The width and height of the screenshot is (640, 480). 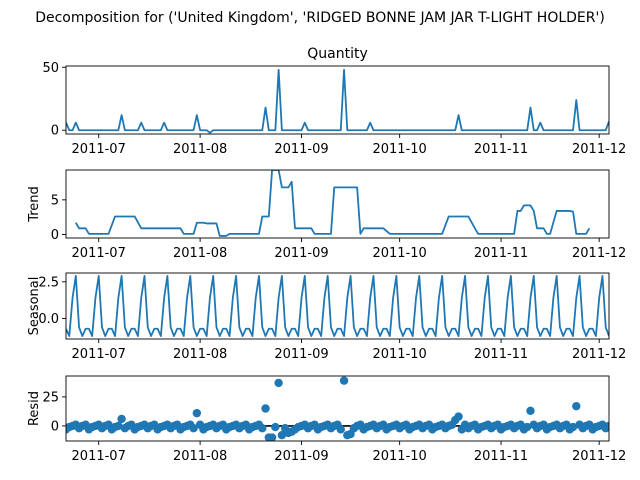 What do you see at coordinates (50, 68) in the screenshot?
I see `y-tick-label: 50` at bounding box center [50, 68].